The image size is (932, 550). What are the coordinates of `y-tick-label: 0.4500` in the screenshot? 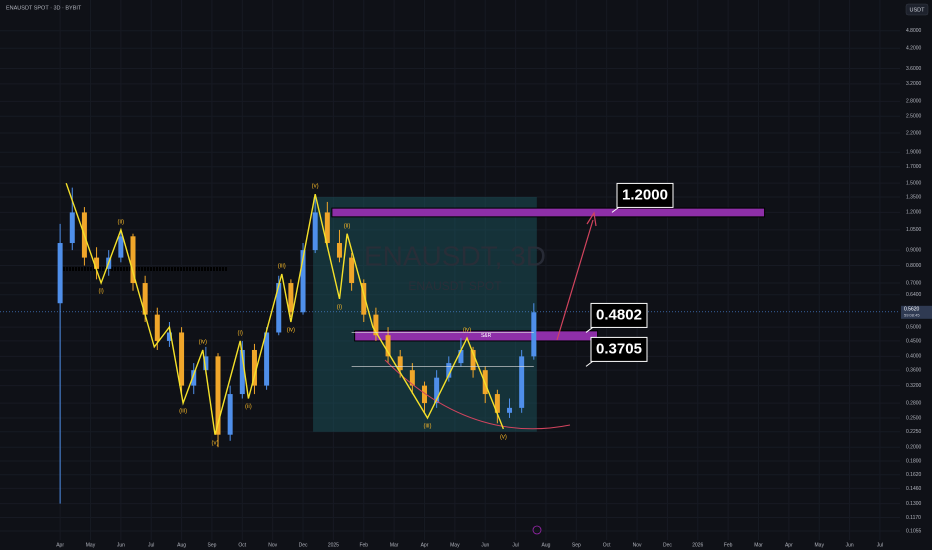 It's located at (914, 341).